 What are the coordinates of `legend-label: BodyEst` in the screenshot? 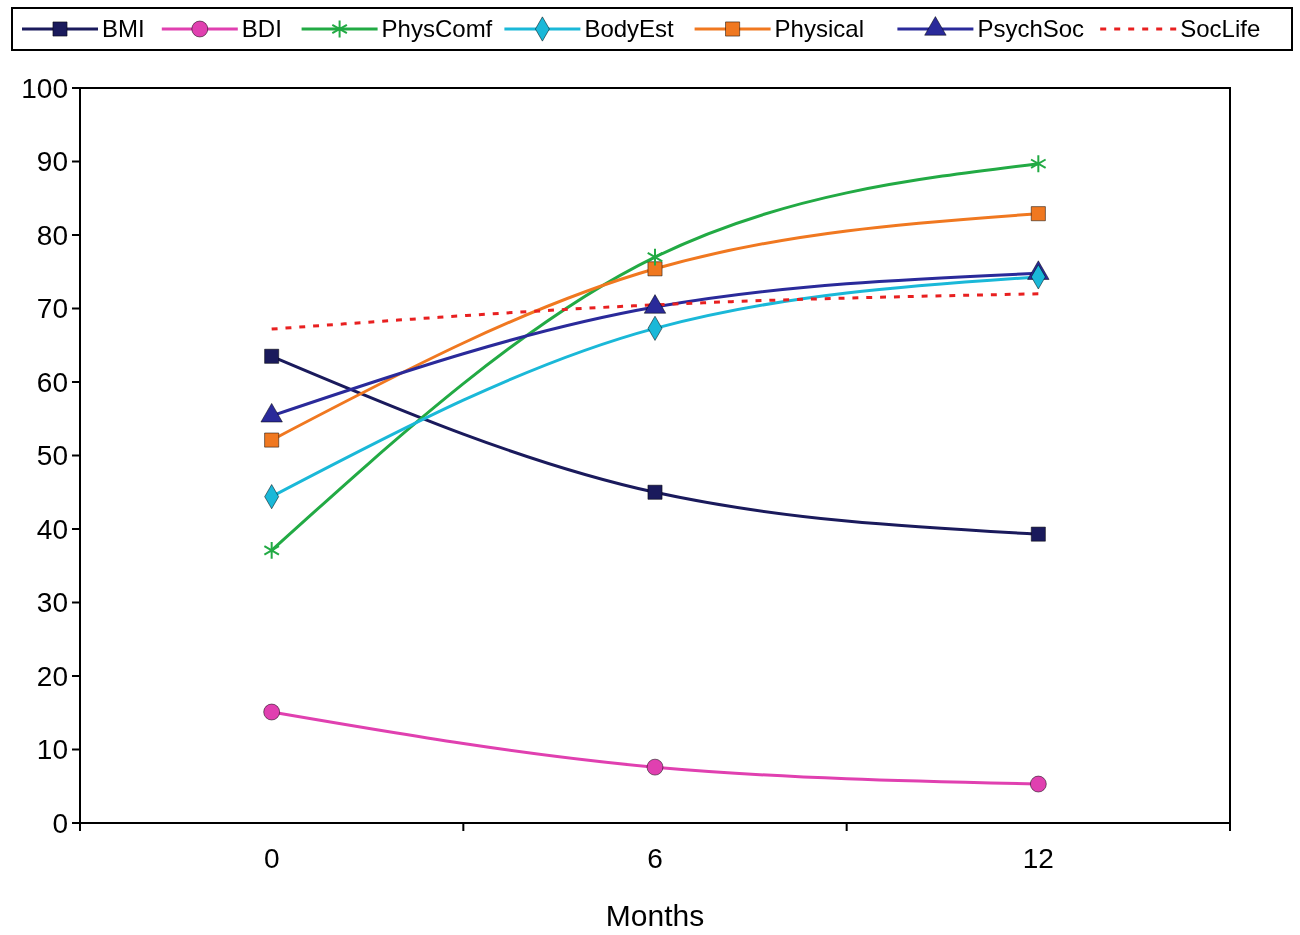 It's located at (629, 29).